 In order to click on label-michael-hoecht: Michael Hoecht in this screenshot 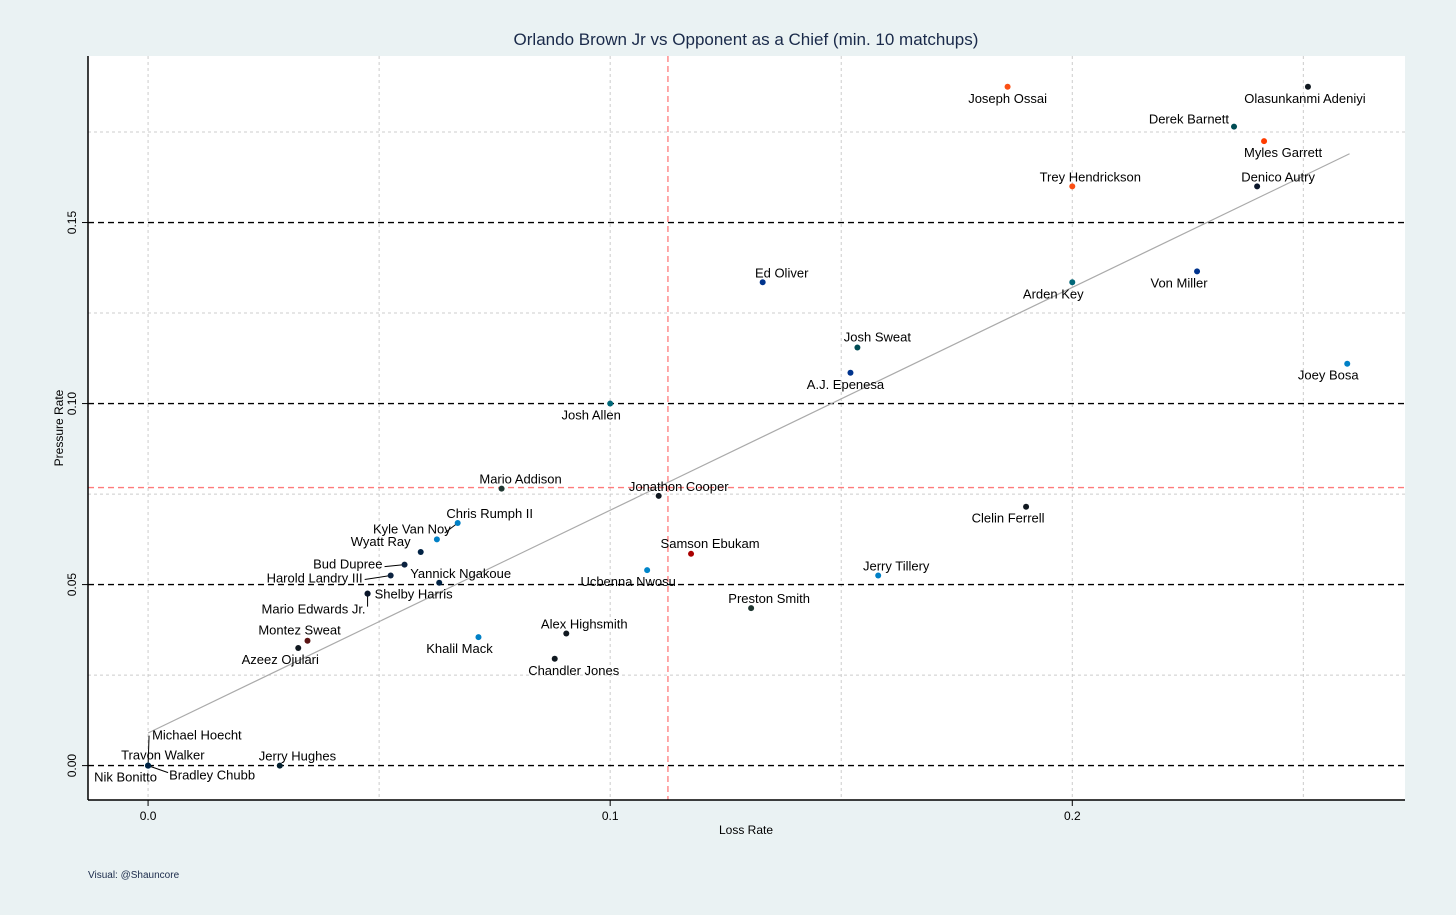, I will do `click(197, 735)`.